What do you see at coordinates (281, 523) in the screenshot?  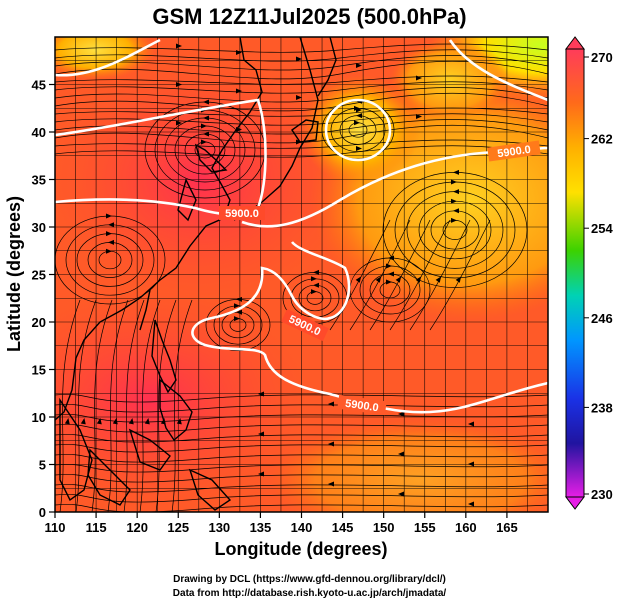 I see `x-axis: 110 115 120 125 130 135 140 145 150 155 160 165` at bounding box center [281, 523].